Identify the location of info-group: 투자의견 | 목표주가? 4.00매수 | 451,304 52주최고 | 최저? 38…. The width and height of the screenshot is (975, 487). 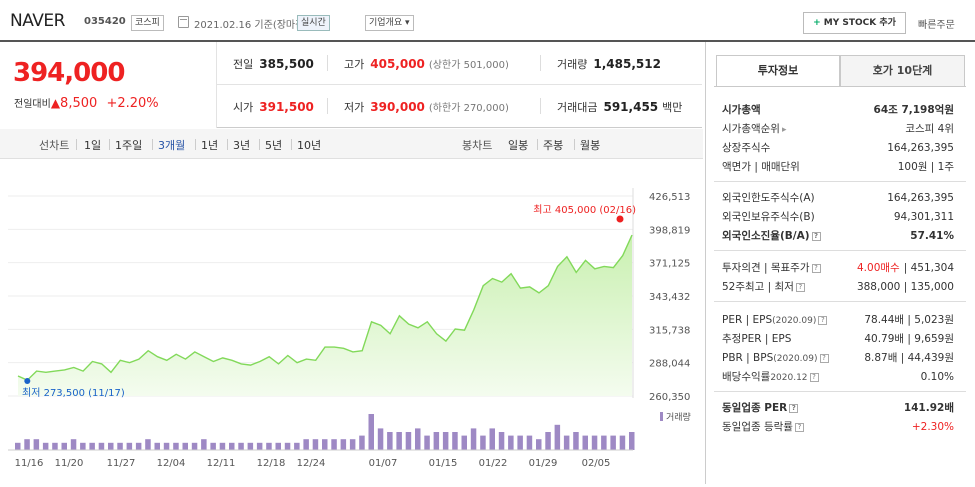
(840, 278).